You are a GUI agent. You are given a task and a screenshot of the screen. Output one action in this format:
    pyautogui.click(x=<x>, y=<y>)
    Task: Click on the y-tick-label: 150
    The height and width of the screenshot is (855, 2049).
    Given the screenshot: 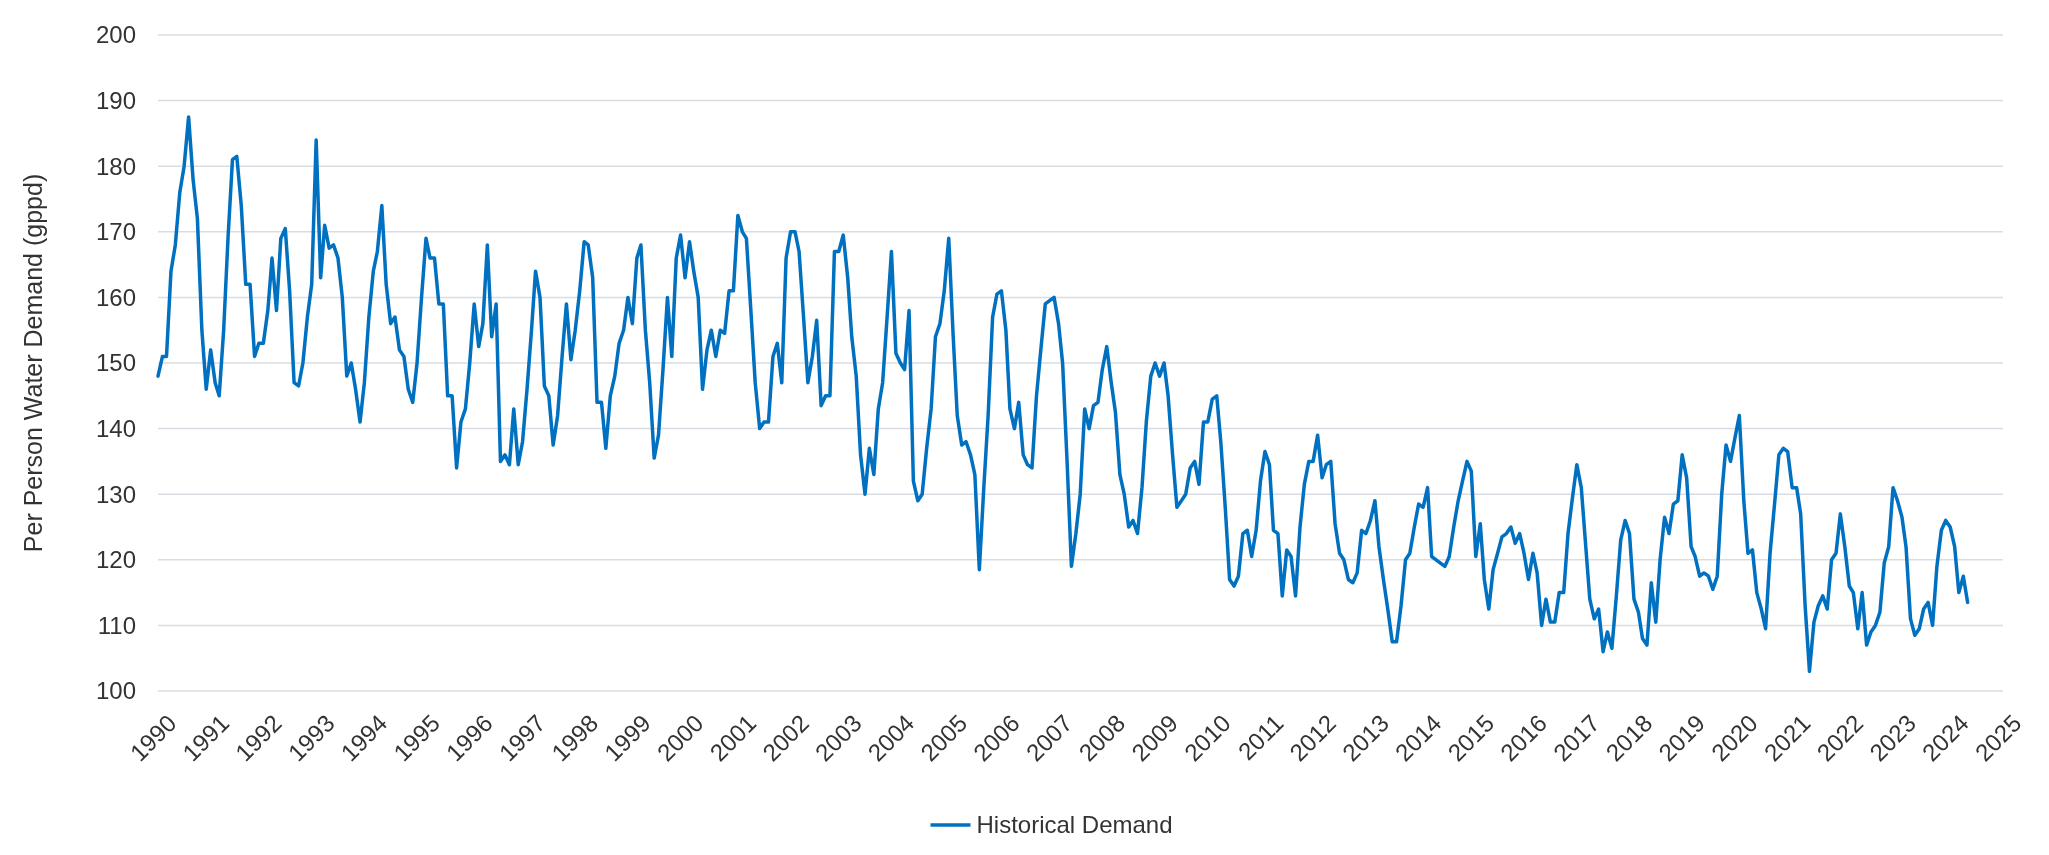 What is the action you would take?
    pyautogui.click(x=115, y=363)
    